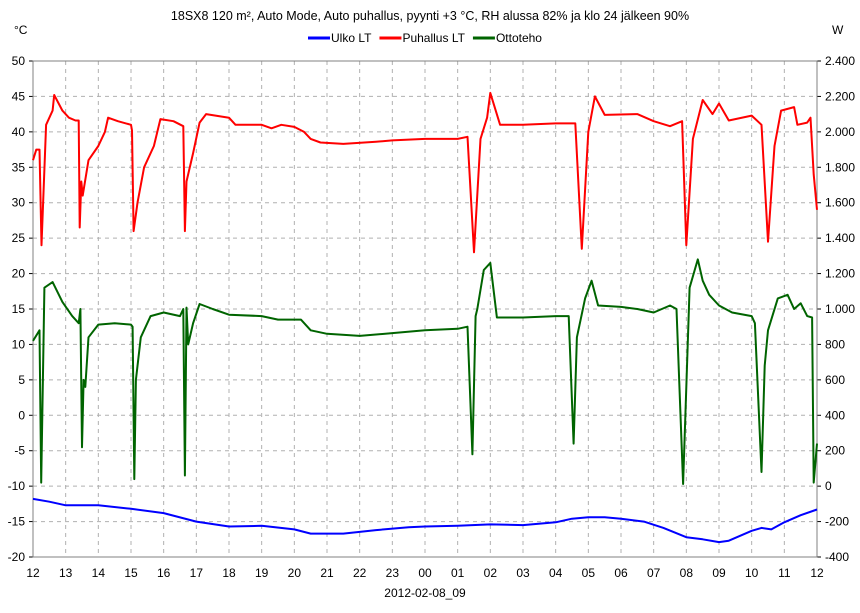 The height and width of the screenshot is (613, 860). I want to click on x-tick-label: 02, so click(491, 573).